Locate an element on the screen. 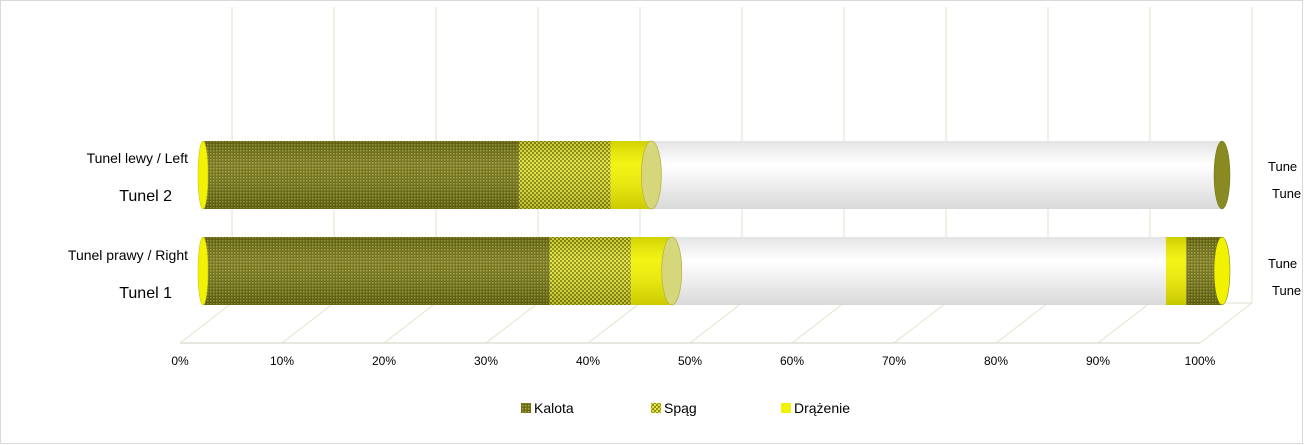  legend-item-kalota: Kalota is located at coordinates (547, 408).